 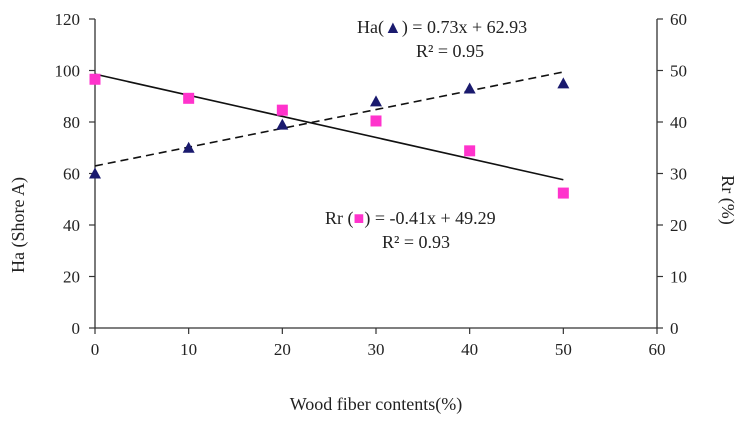 I want to click on rr-equation-suffix: ) = -0.41x + 49.29, so click(x=429, y=218).